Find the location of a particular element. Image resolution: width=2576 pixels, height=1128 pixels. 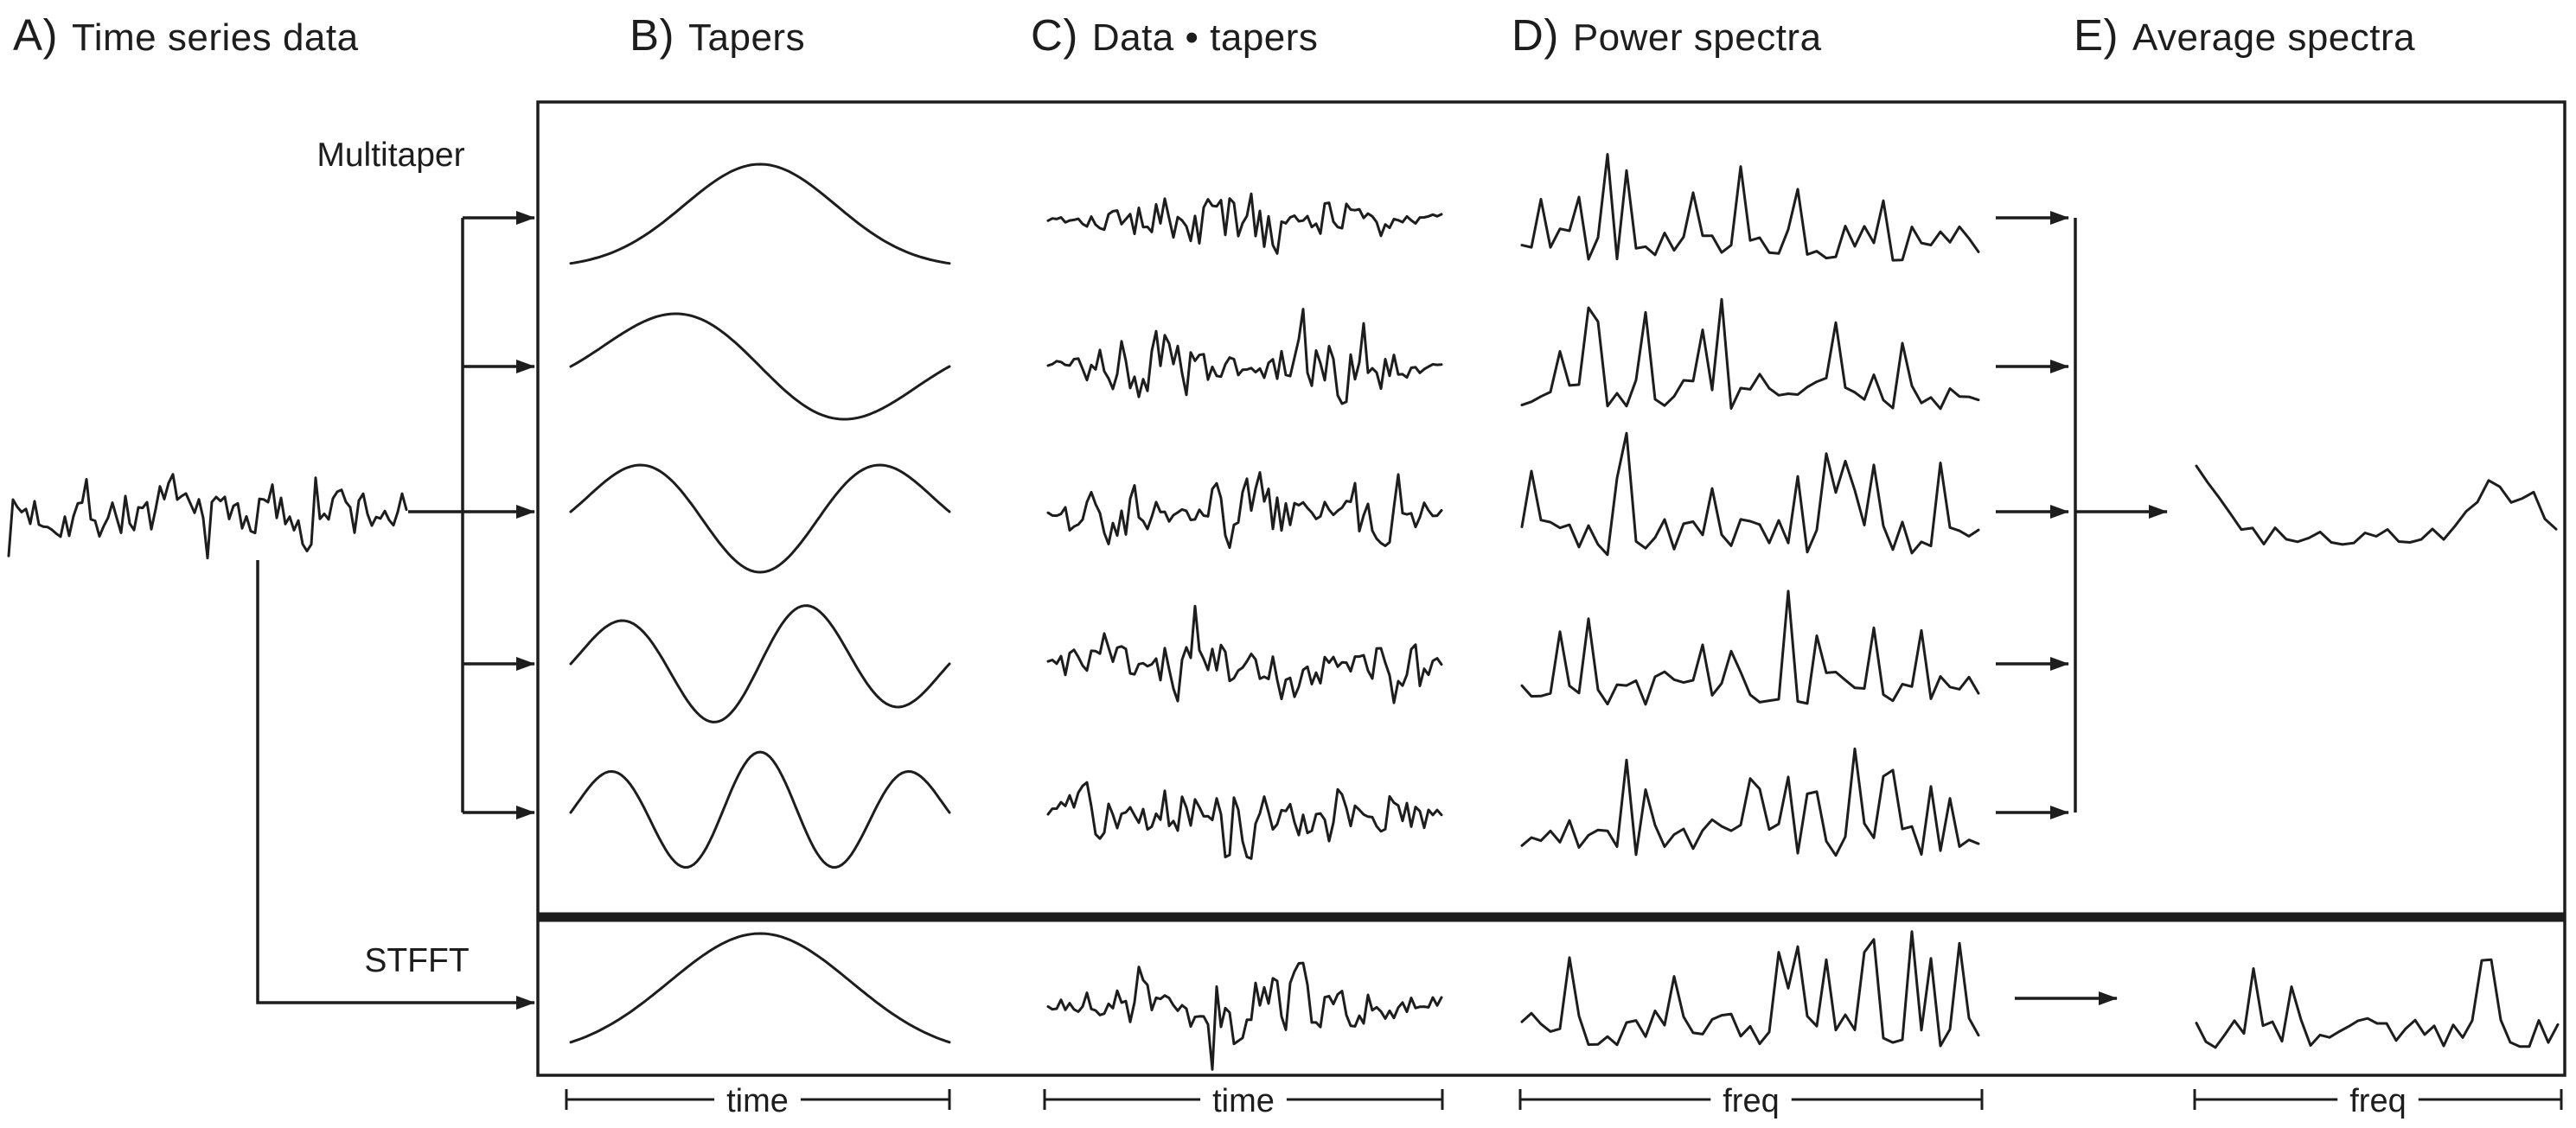

average-spectrum-multitaper is located at coordinates (2376, 505).